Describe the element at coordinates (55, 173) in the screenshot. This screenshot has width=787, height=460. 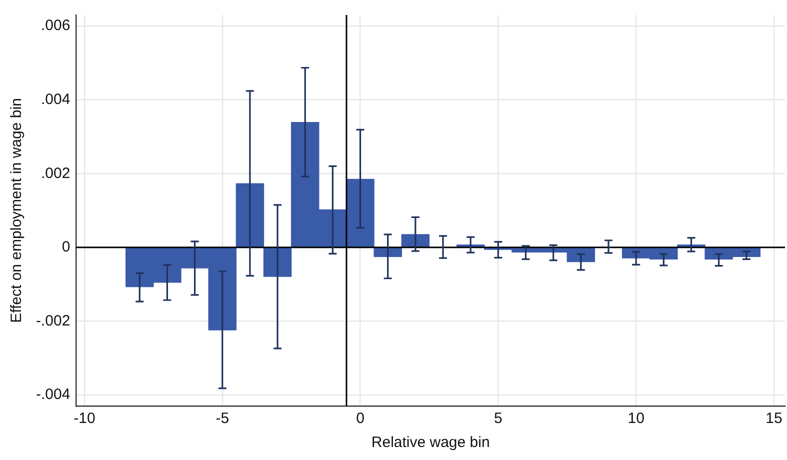
I see `y-tick-label: .002` at that location.